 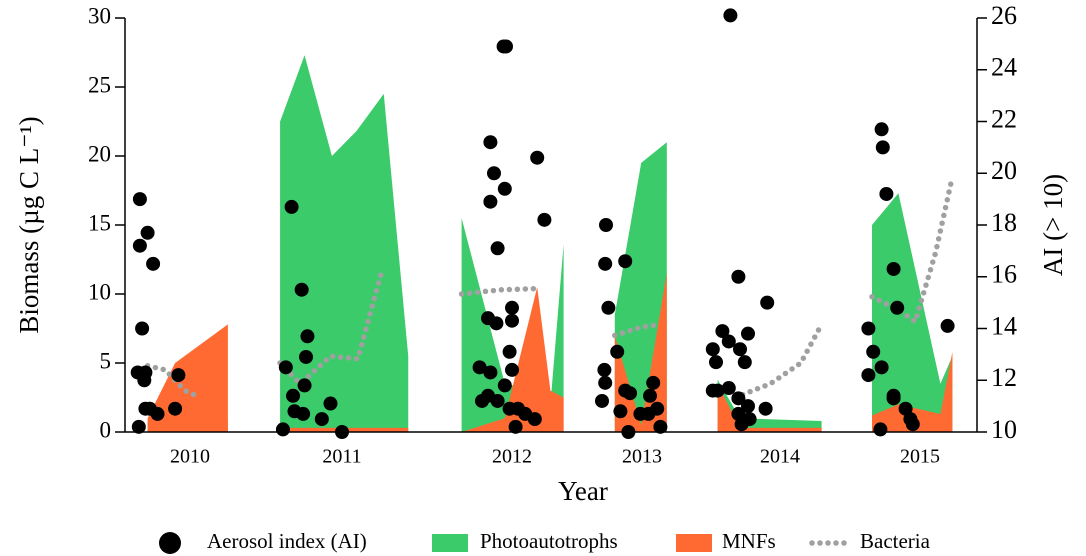 What do you see at coordinates (1053, 225) in the screenshot?
I see `y2-axis-title: AI (> 10)` at bounding box center [1053, 225].